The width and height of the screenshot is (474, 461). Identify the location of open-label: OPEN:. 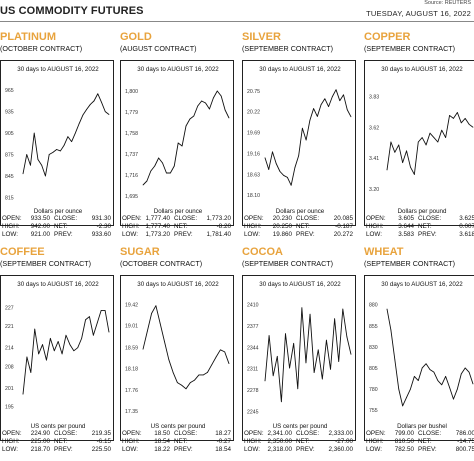
(132, 433).